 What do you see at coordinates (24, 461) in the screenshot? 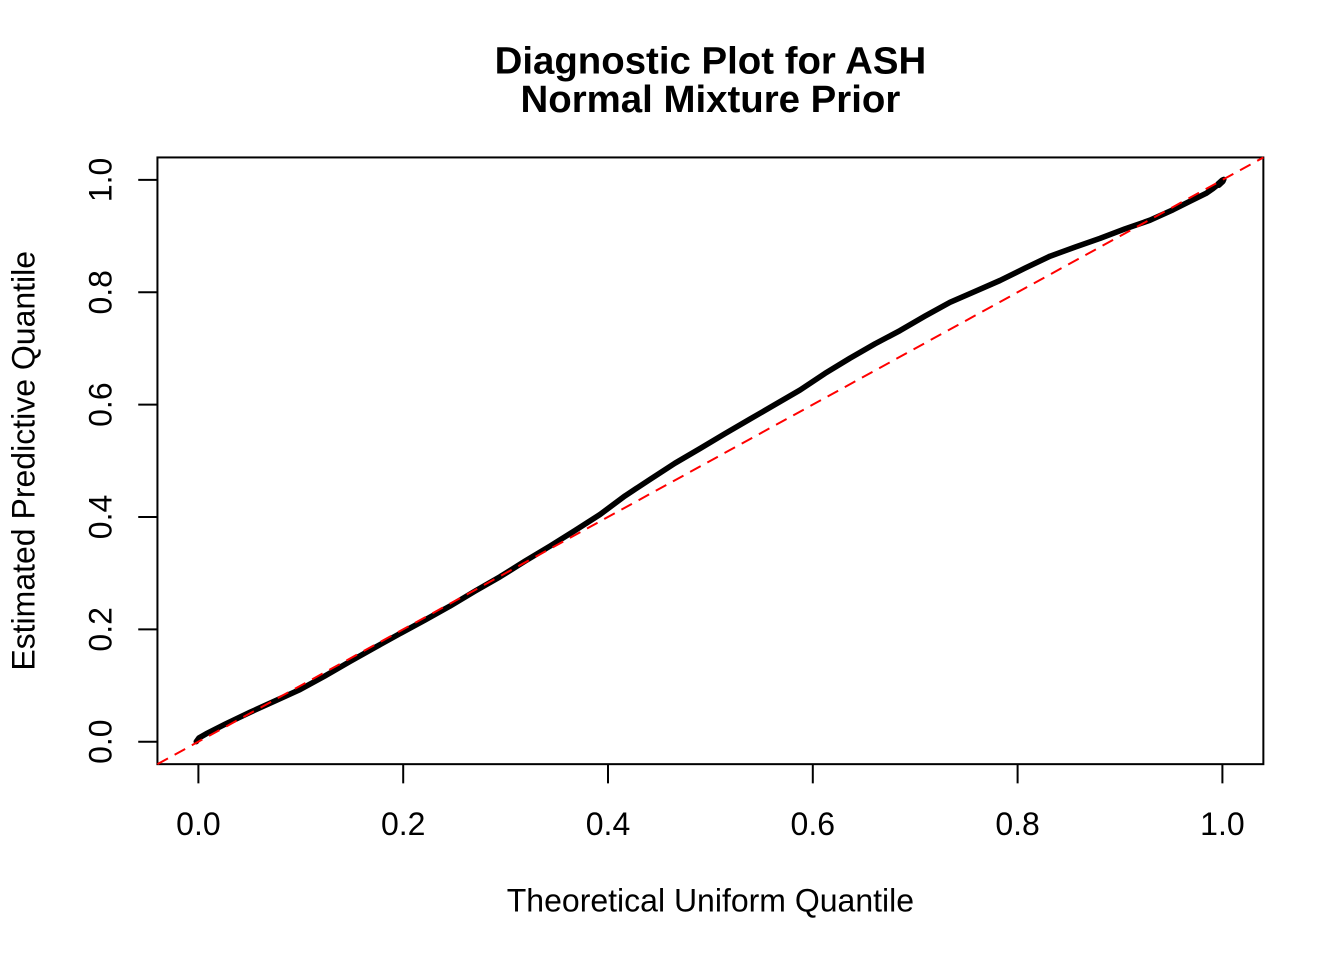
I see `svg-text: Estimated Predictive Quantile` at bounding box center [24, 461].